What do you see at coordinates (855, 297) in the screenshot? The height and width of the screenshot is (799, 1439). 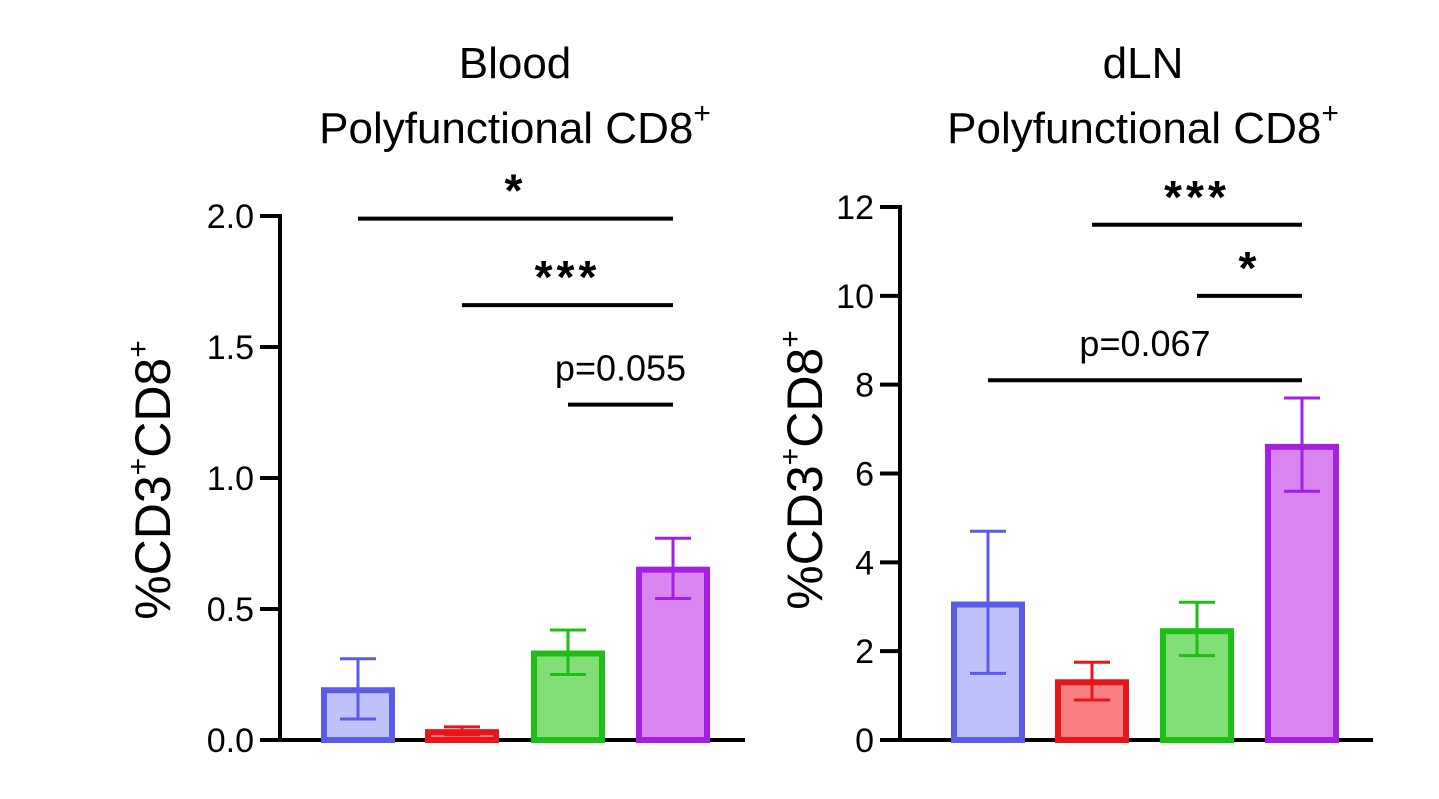 I see `y-tick-label: 10` at bounding box center [855, 297].